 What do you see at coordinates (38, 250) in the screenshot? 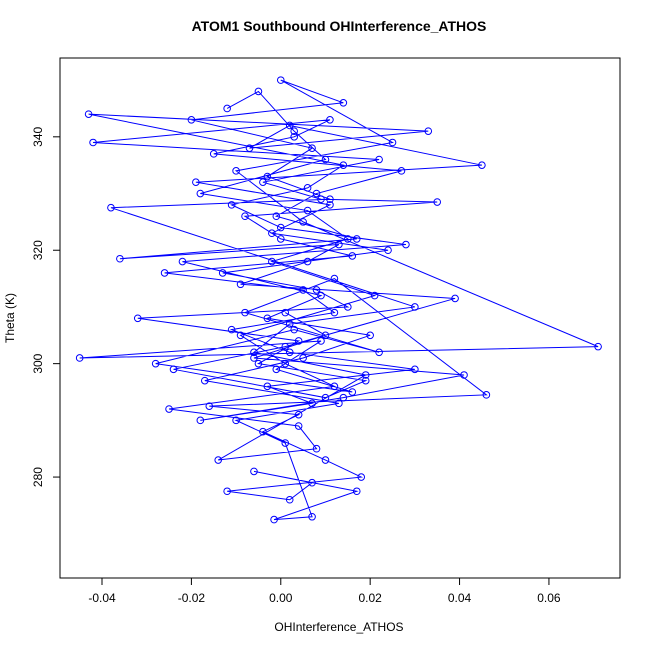
I see `y-tick-label: 320` at bounding box center [38, 250].